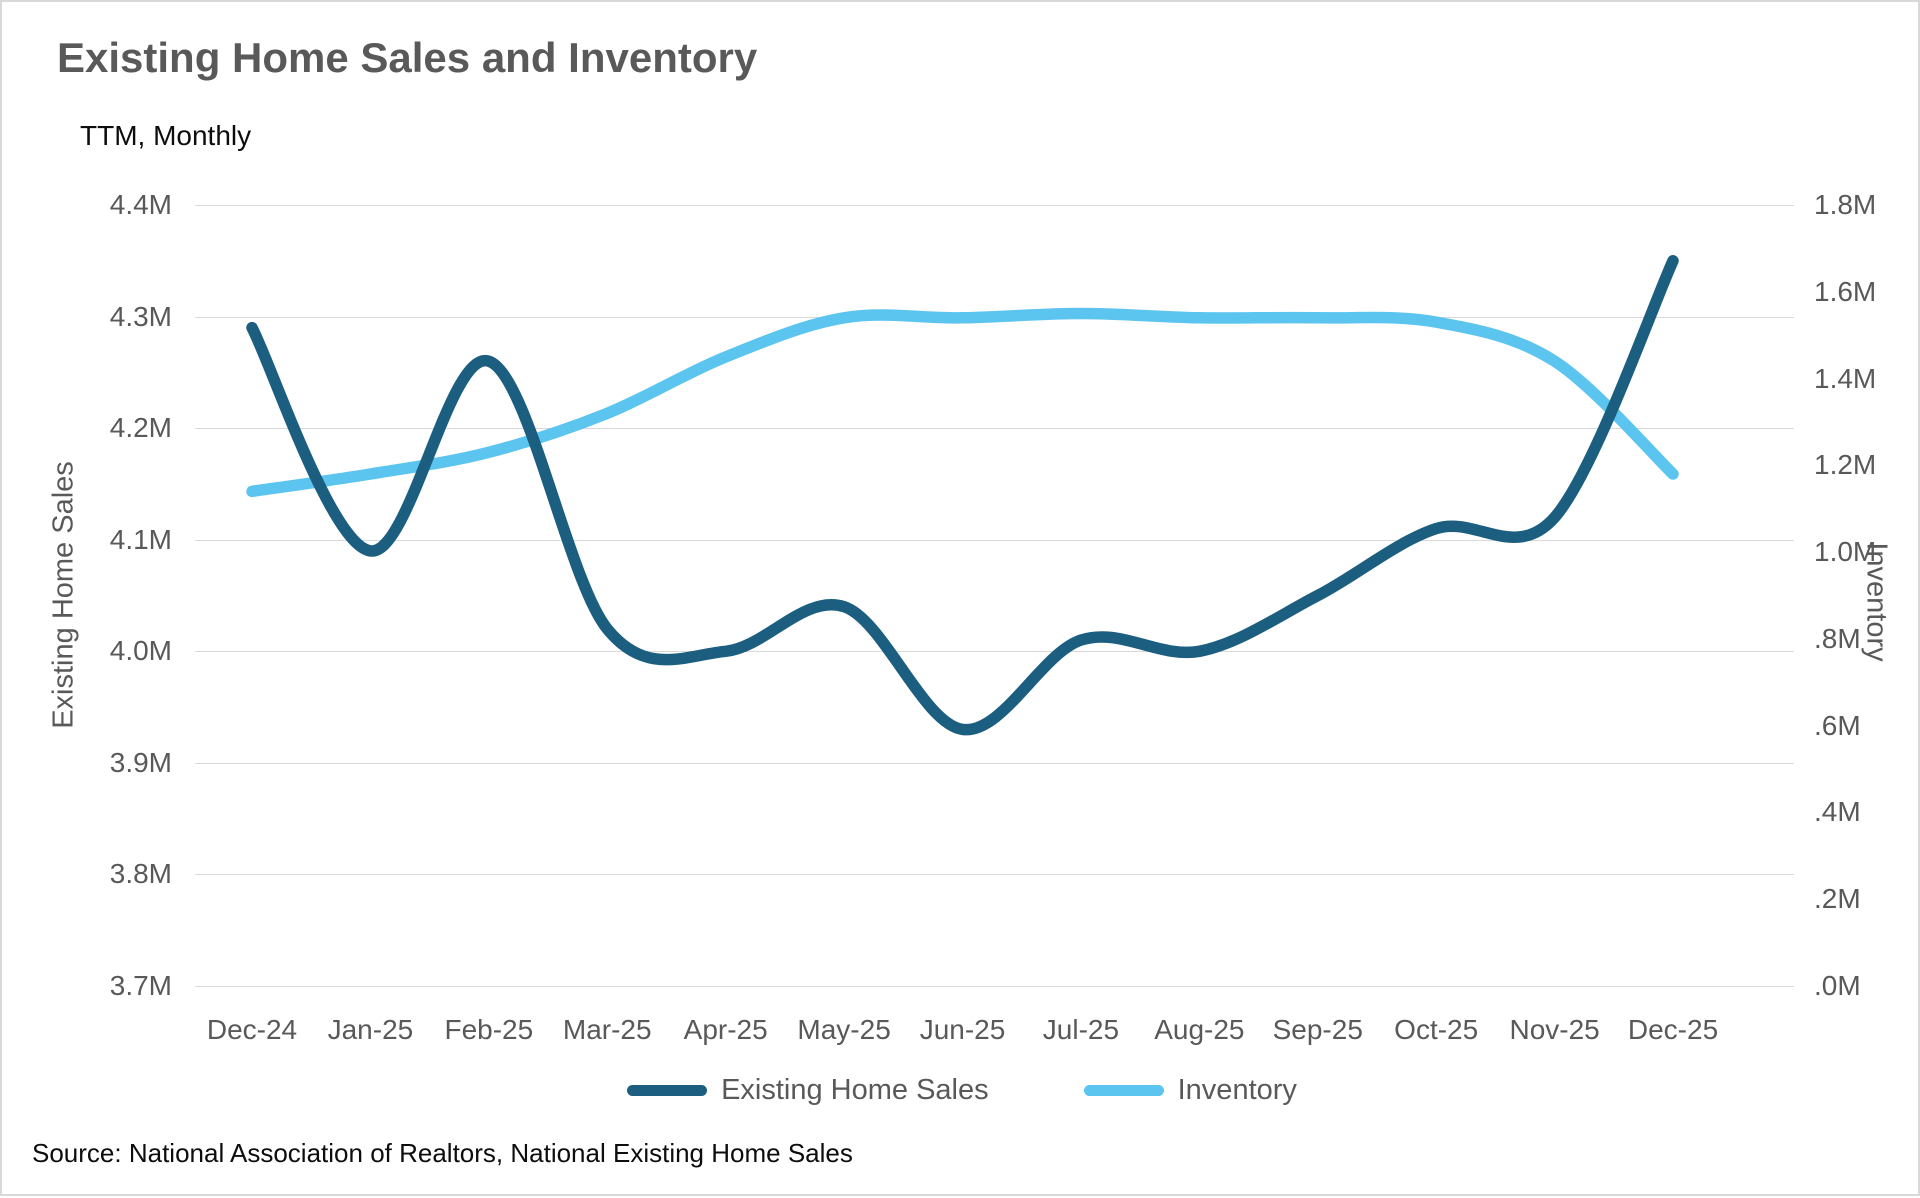 The image size is (1920, 1198). What do you see at coordinates (140, 874) in the screenshot?
I see `left-axis-tick-label: 3.8M` at bounding box center [140, 874].